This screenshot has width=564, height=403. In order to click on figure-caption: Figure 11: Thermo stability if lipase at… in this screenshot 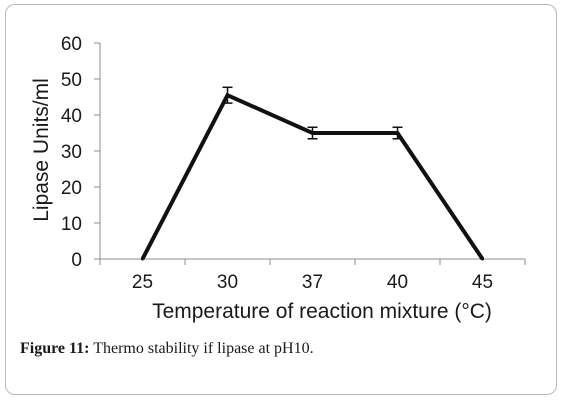, I will do `click(167, 349)`.